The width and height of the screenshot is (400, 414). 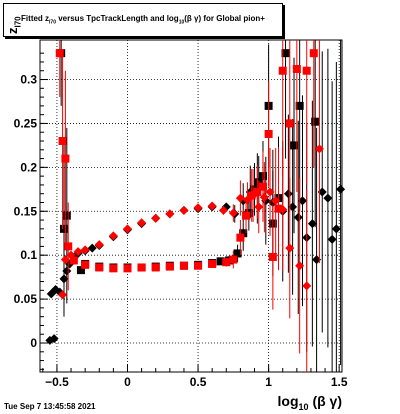 I want to click on y-axis-label-main: z, so click(x=12, y=31).